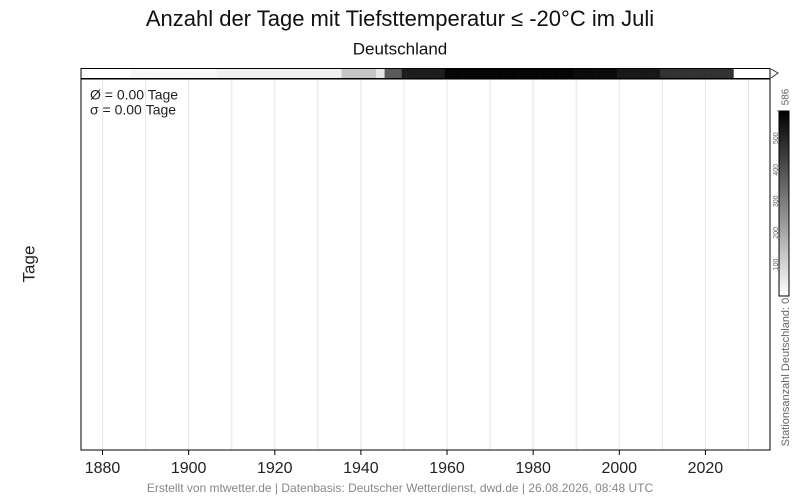 The height and width of the screenshot is (500, 800). What do you see at coordinates (776, 201) in the screenshot?
I see `colorbar-tick-label: 300` at bounding box center [776, 201].